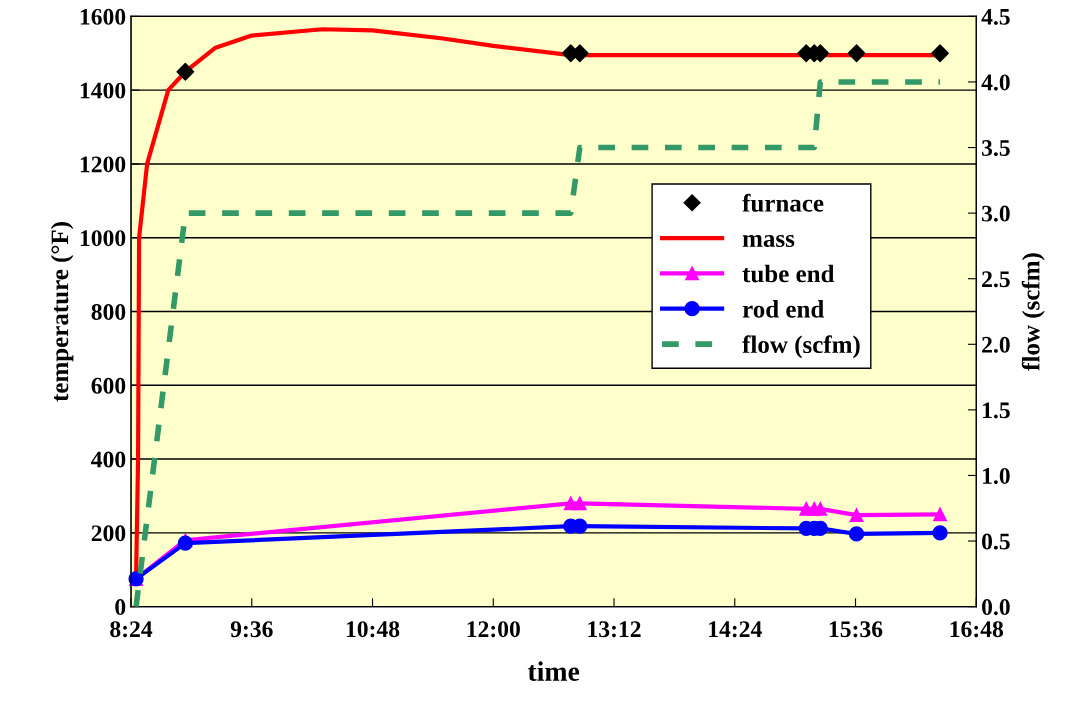 The width and height of the screenshot is (1074, 712). Describe the element at coordinates (996, 213) in the screenshot. I see `y2-tick-label: 3.0` at that location.